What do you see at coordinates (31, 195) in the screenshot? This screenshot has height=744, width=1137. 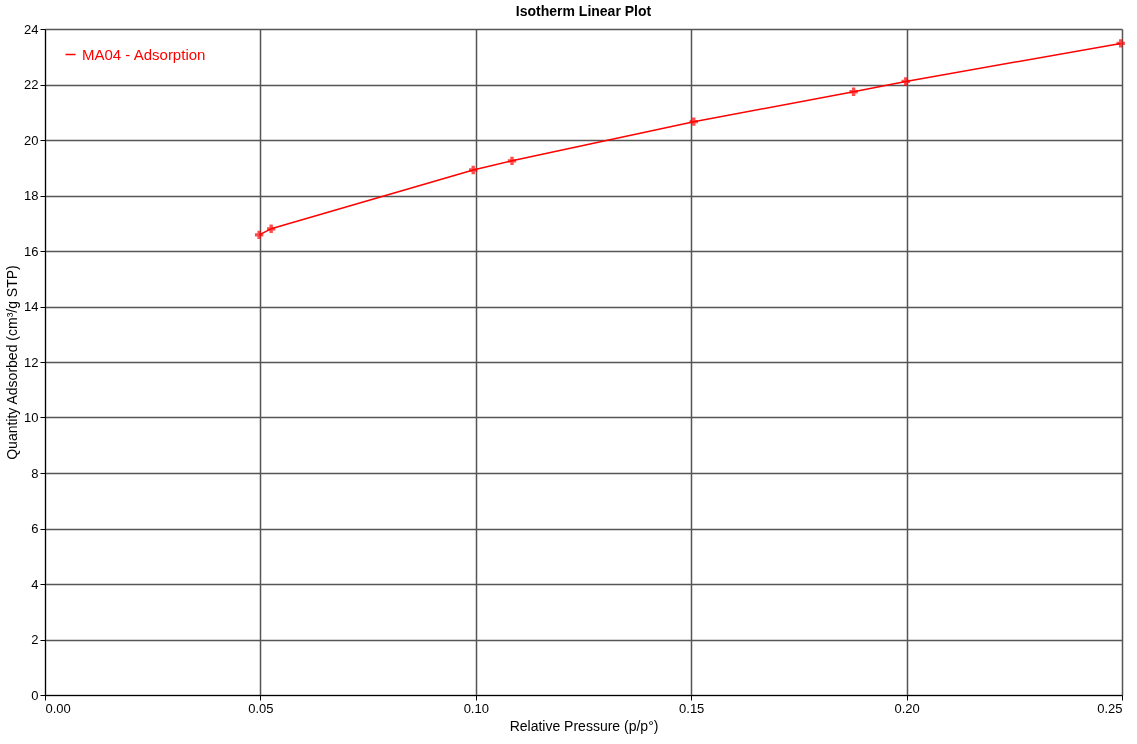 I see `y-tick-label: 18` at bounding box center [31, 195].